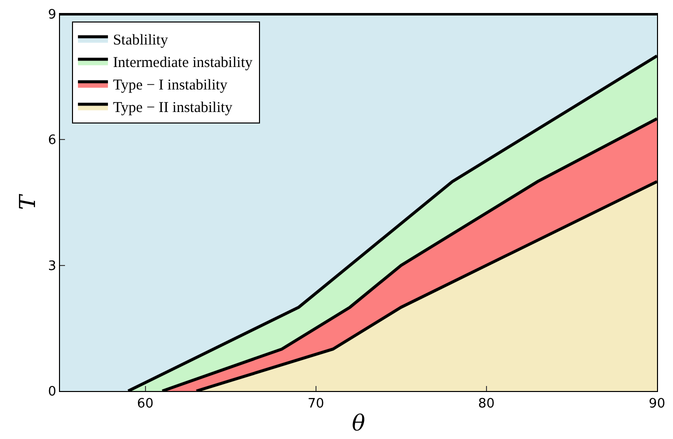  I want to click on y-tick-label: 9, so click(52, 15).